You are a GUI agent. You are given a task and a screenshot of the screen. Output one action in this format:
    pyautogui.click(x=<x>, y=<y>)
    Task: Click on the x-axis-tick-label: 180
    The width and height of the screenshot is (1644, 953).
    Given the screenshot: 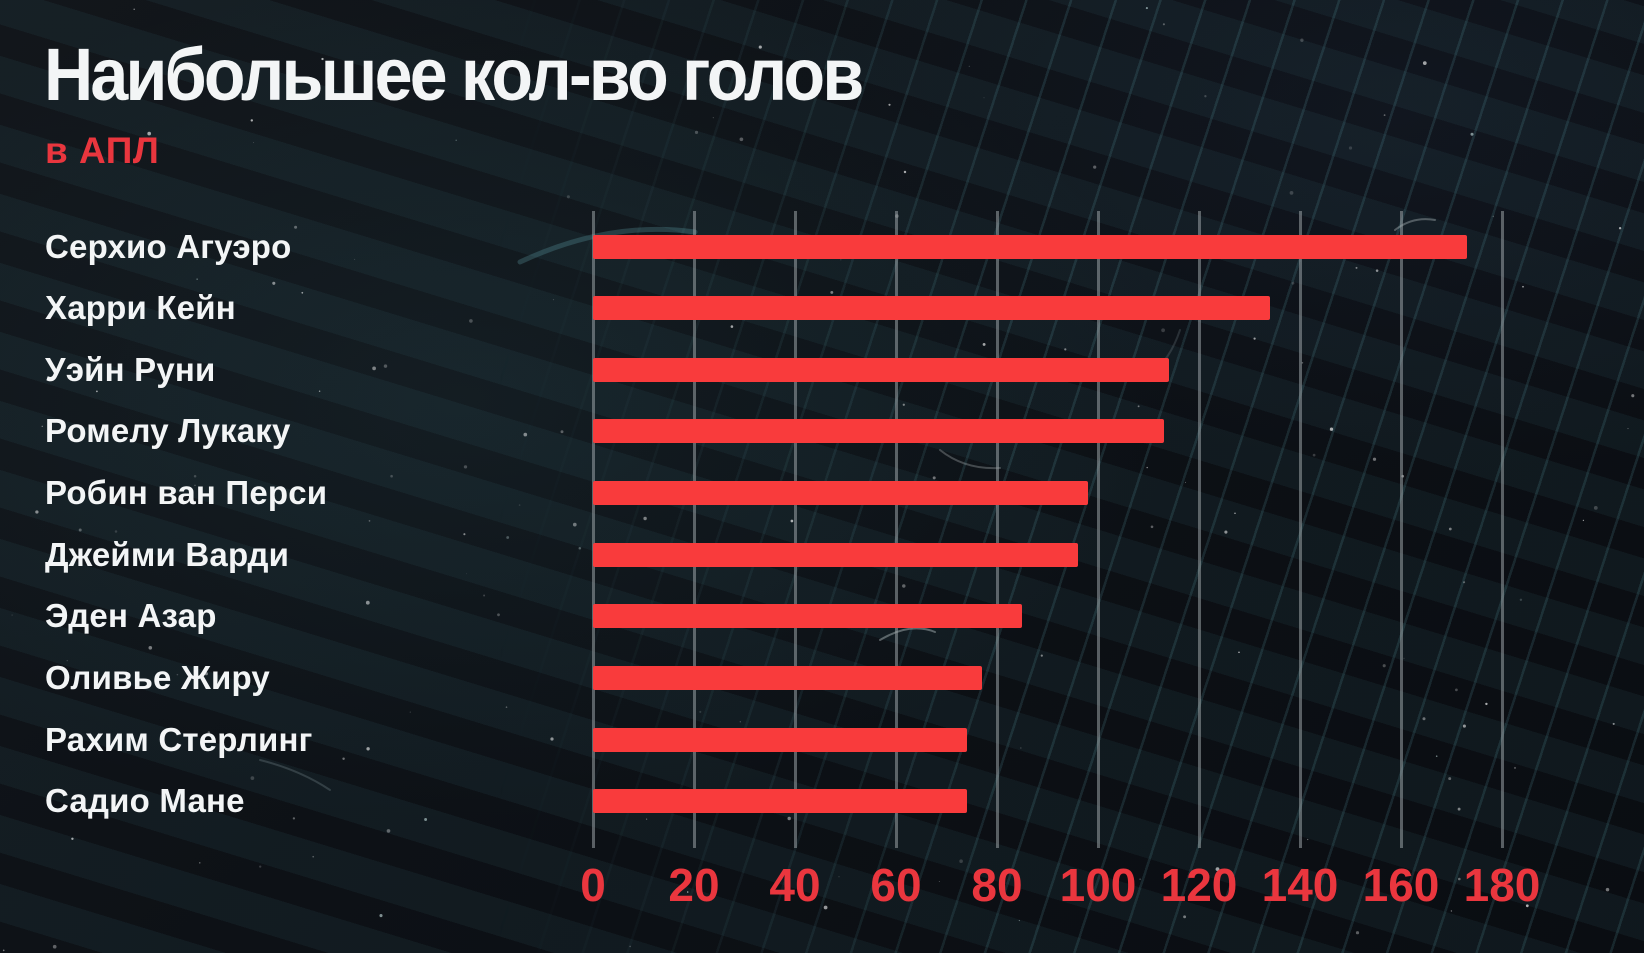 What is the action you would take?
    pyautogui.click(x=1502, y=885)
    